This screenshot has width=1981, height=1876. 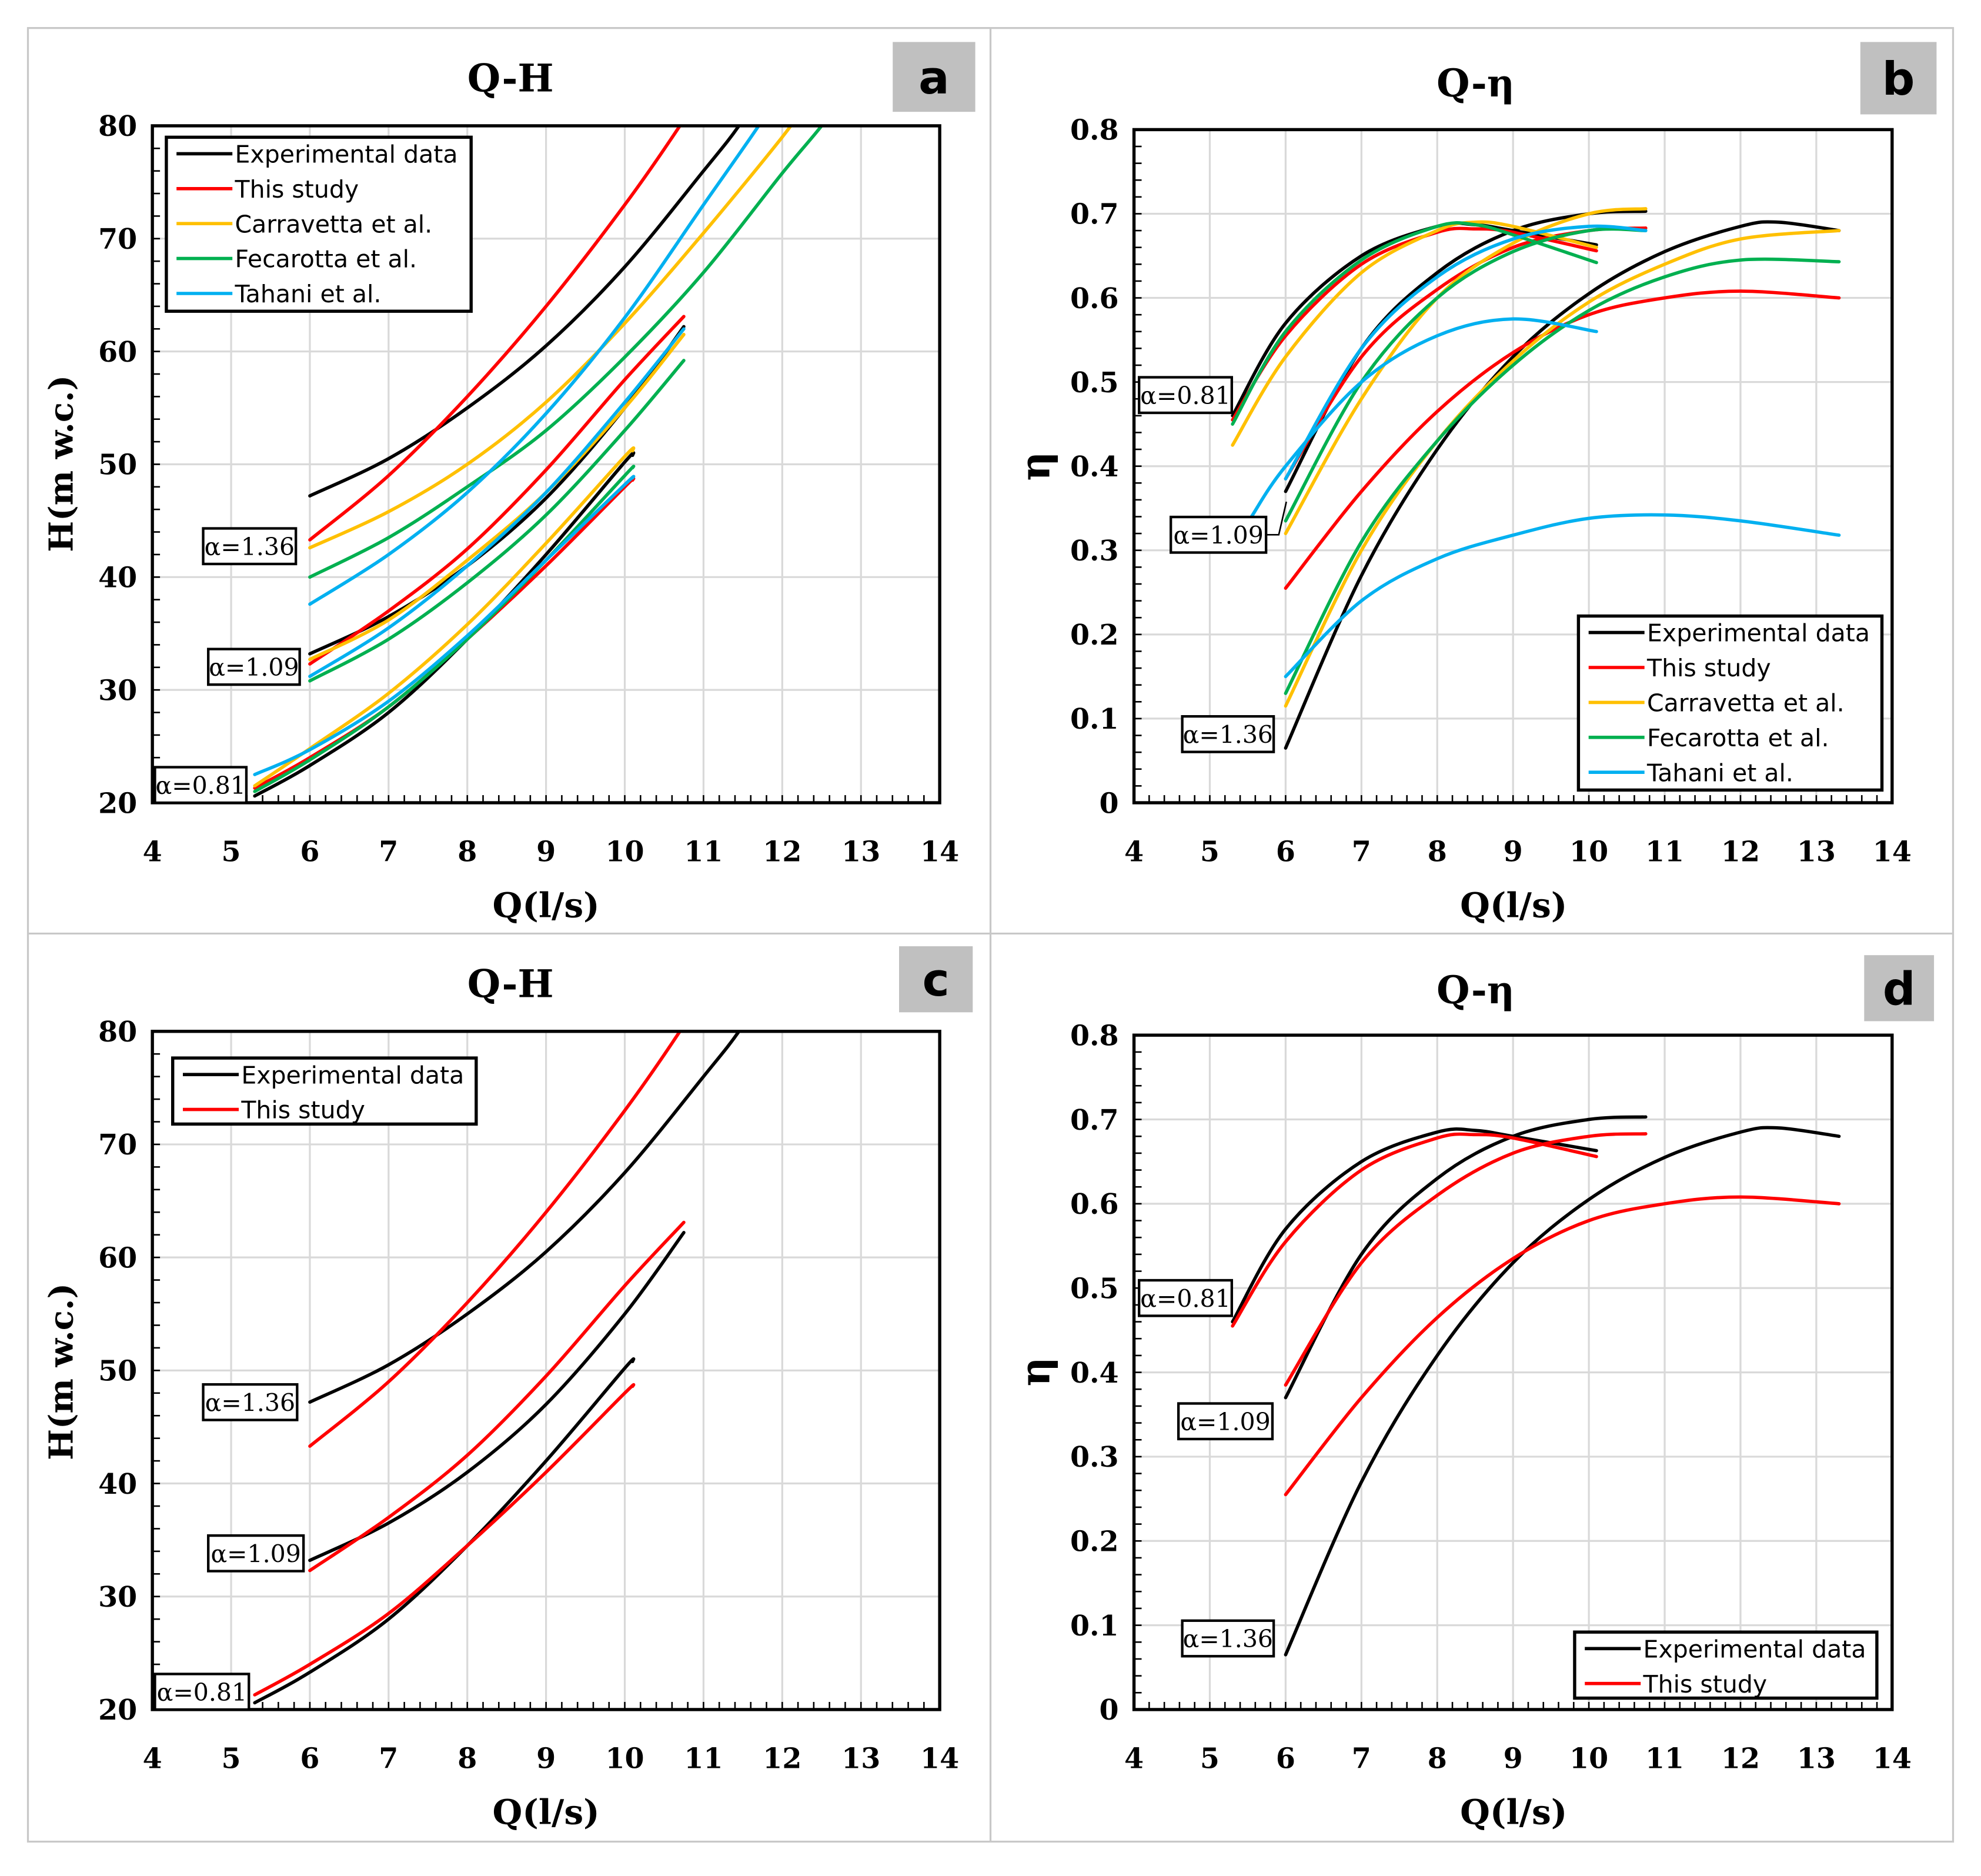 I want to click on y-tick-label: 80, so click(x=117, y=126).